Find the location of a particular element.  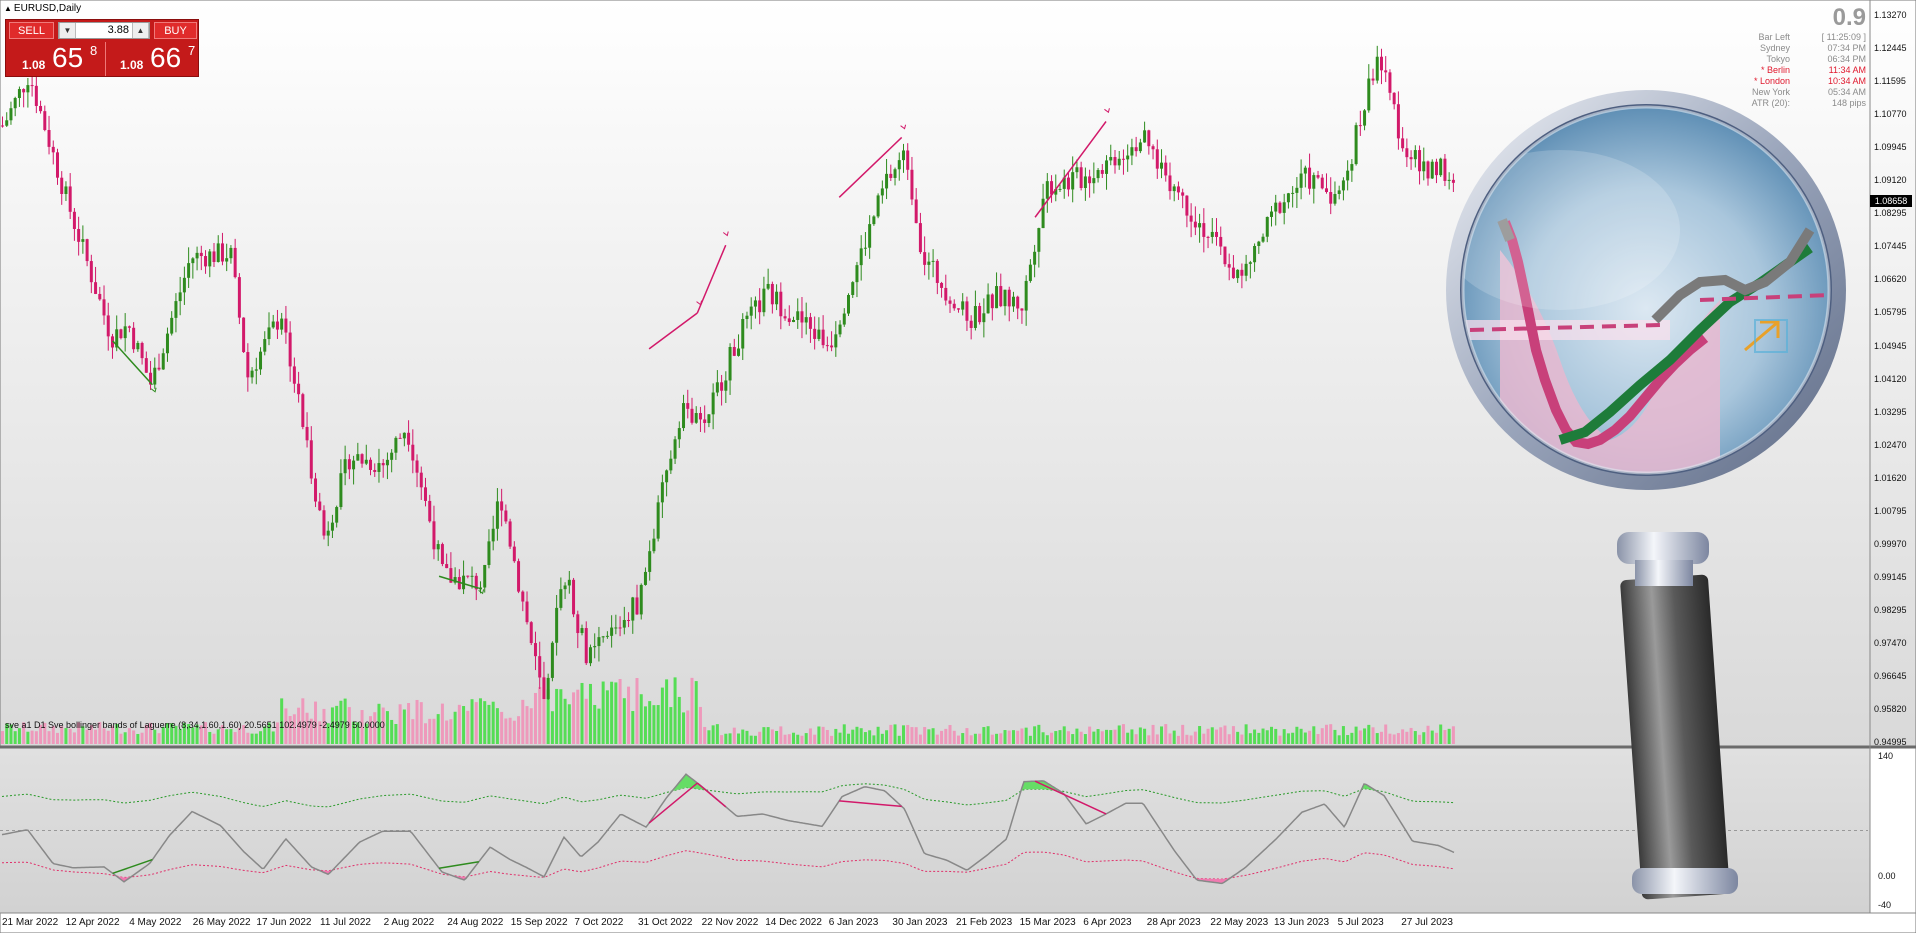

indicator-divergence-line is located at coordinates (132, 866).